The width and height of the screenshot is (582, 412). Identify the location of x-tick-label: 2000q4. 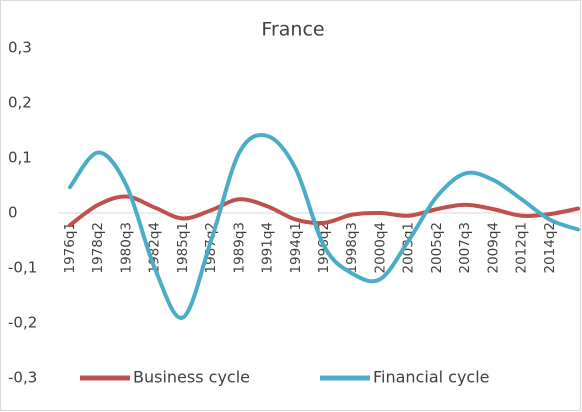
(380, 248).